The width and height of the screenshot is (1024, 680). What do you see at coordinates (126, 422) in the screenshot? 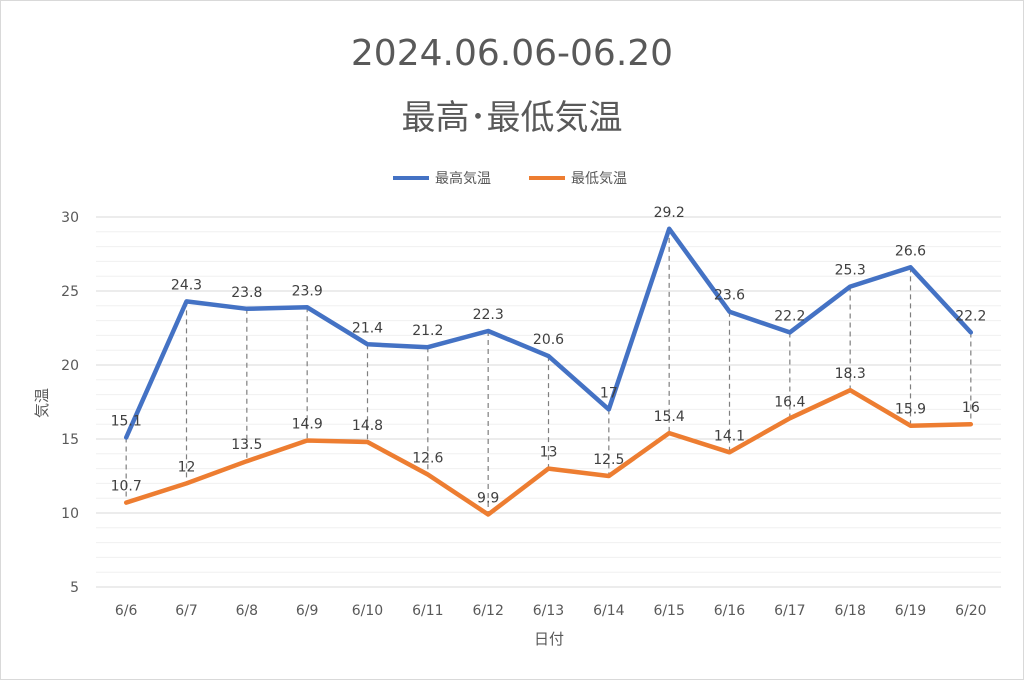
I see `data-label-high: 15.1` at bounding box center [126, 422].